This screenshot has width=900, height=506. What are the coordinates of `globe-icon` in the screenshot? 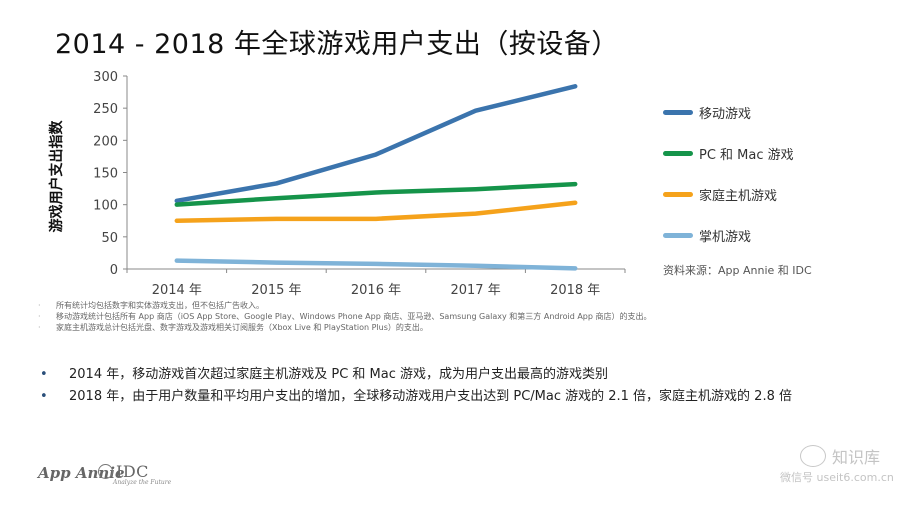 It's located at (105, 471).